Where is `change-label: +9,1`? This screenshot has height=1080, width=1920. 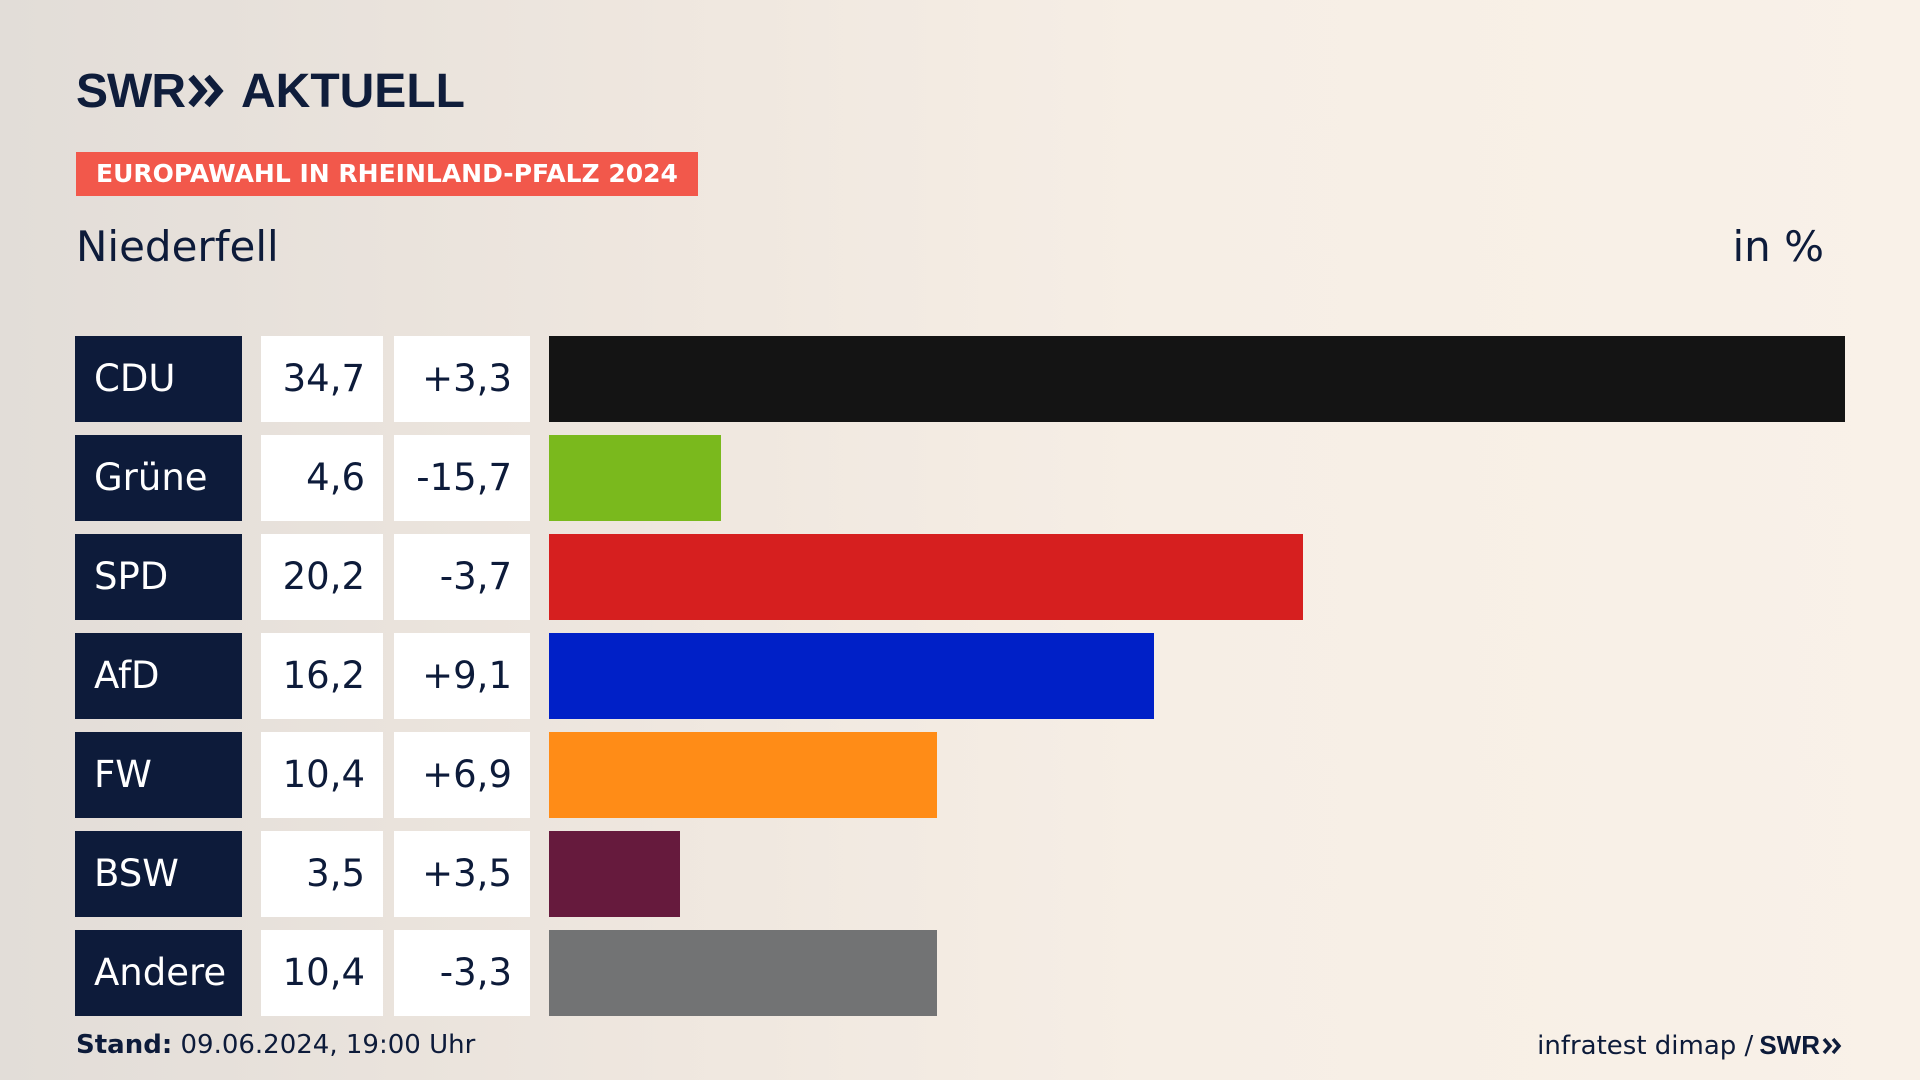
change-label: +9,1 is located at coordinates (462, 676).